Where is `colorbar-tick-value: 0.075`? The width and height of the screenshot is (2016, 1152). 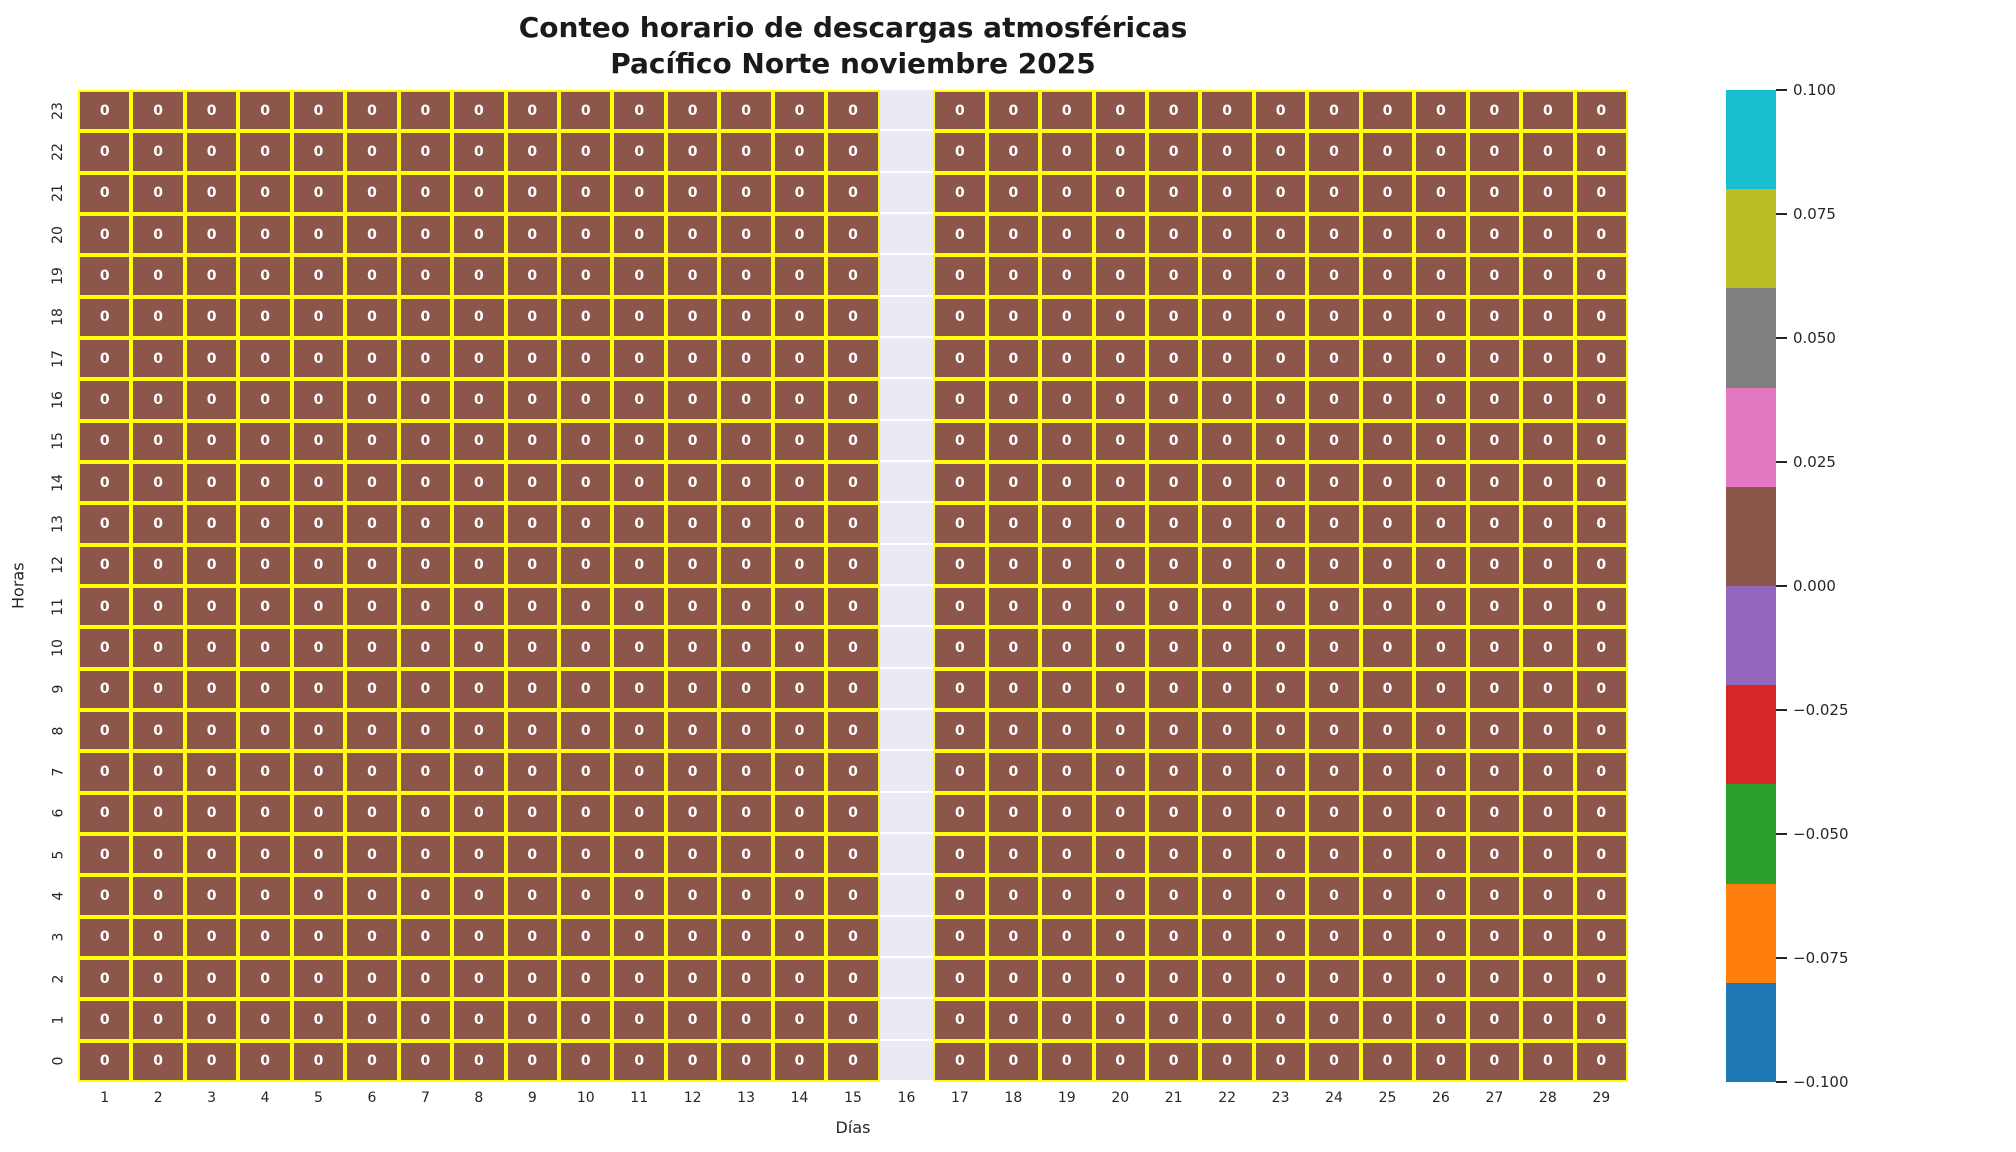 colorbar-tick-value: 0.075 is located at coordinates (1814, 214).